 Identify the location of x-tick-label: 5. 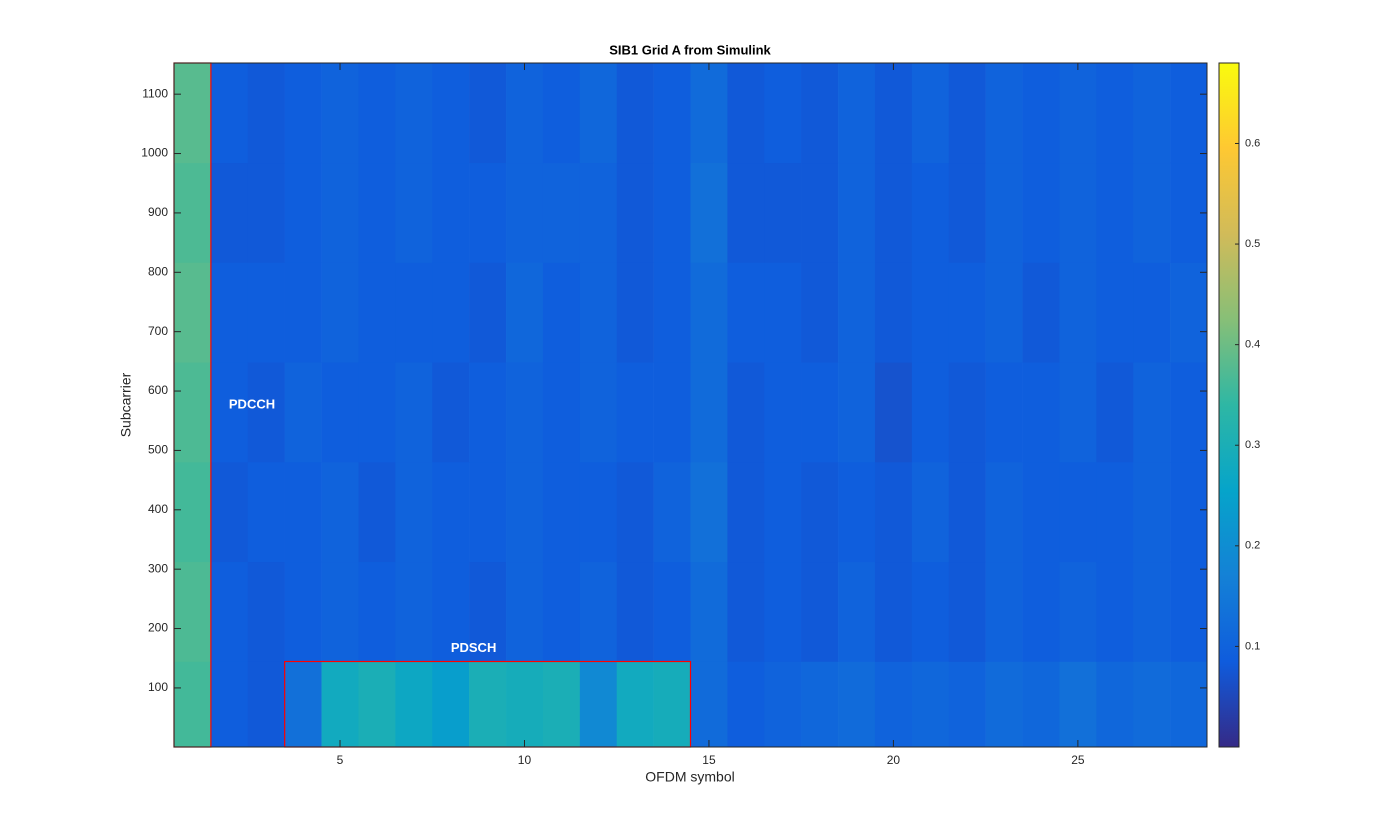
(340, 760).